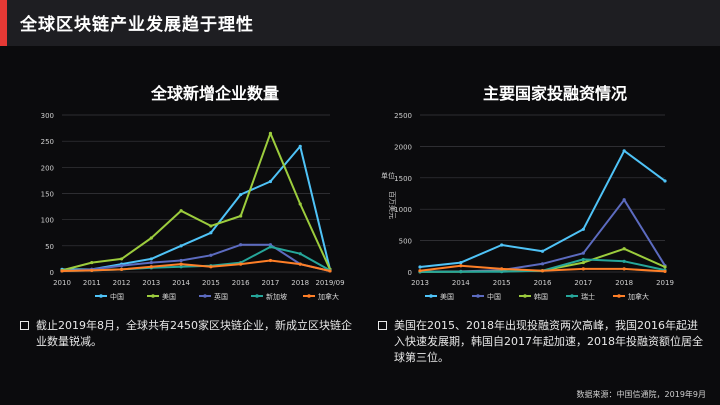 The width and height of the screenshot is (720, 405). Describe the element at coordinates (47, 116) in the screenshot. I see `y-tick-label: 300` at that location.